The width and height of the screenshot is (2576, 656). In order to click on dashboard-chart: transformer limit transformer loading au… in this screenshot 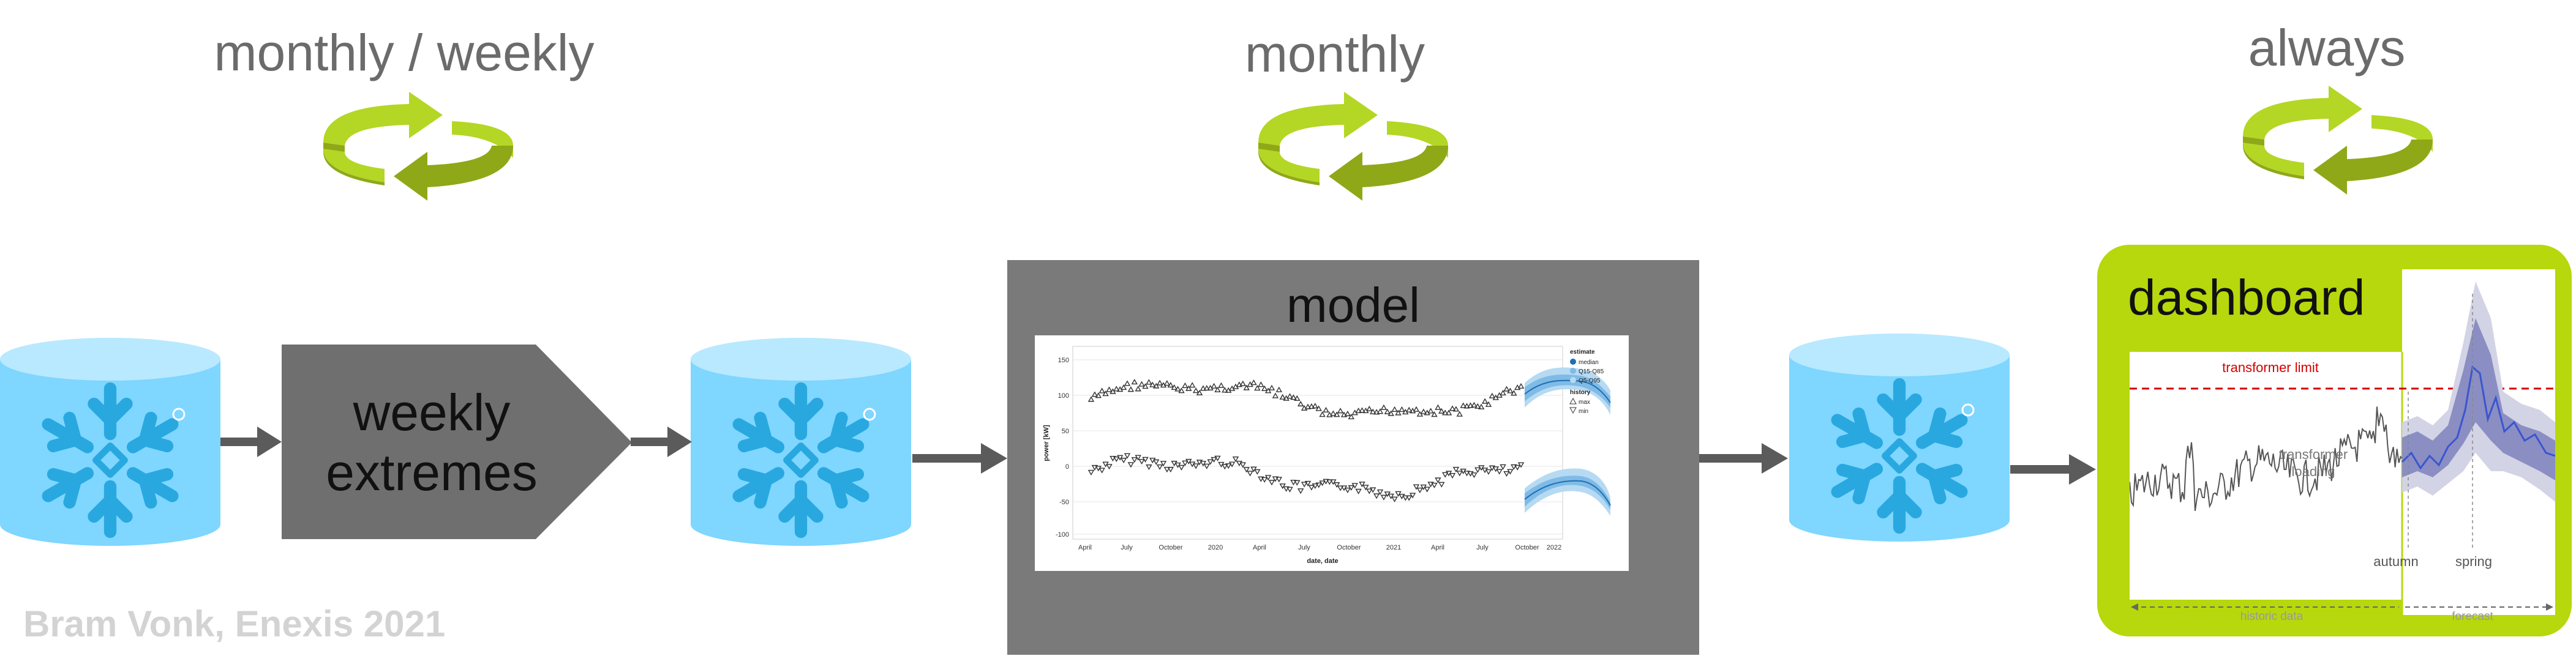, I will do `click(2342, 445)`.